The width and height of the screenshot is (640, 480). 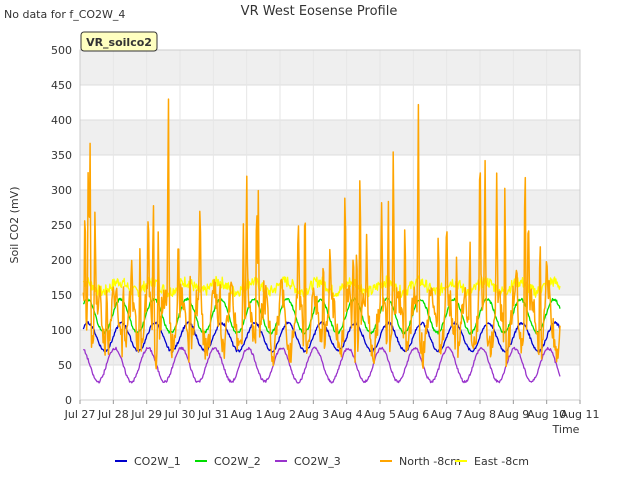 I want to click on chart-title: VR West Eosense Profile, so click(x=319, y=11).